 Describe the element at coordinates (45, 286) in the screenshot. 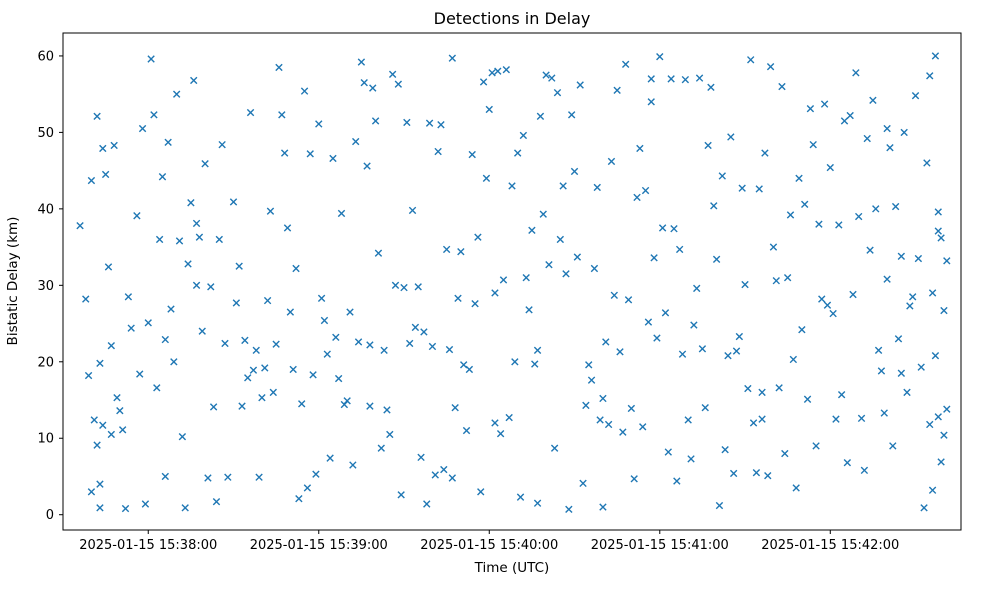

I see `y-tick-label: 30` at that location.